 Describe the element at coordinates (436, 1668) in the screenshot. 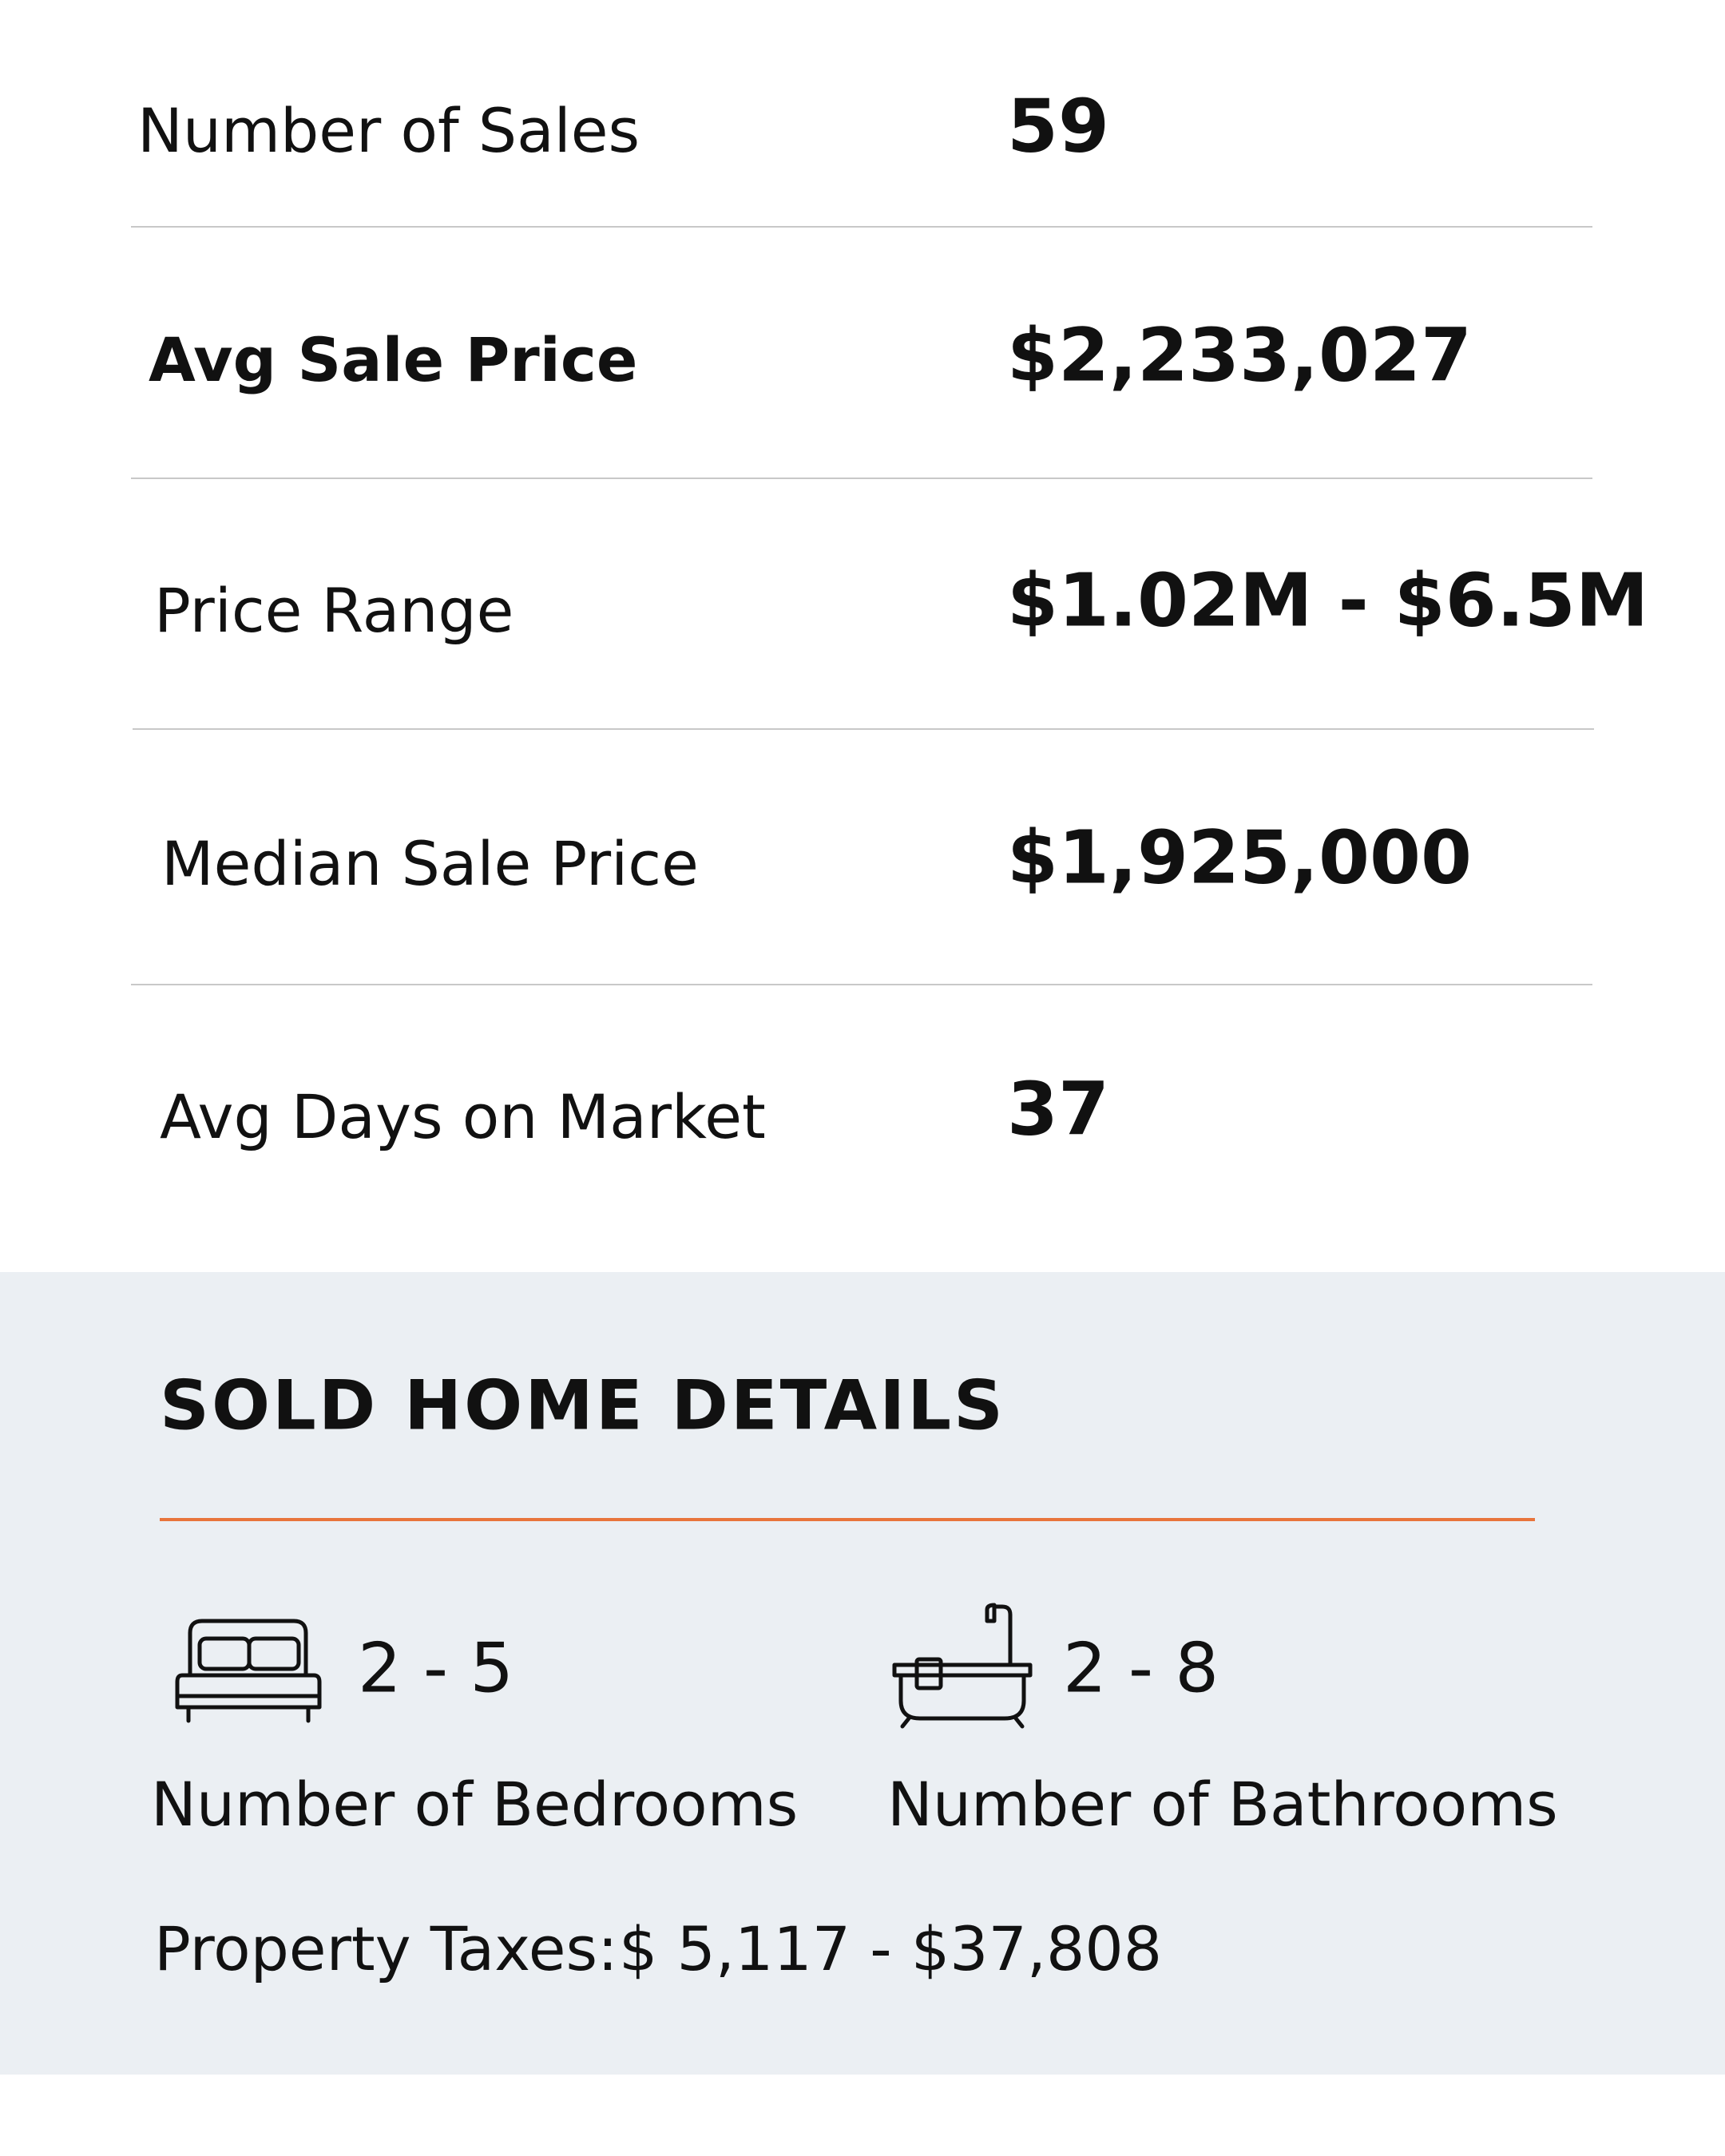

I see `bedrooms-value: 2 - 5` at that location.